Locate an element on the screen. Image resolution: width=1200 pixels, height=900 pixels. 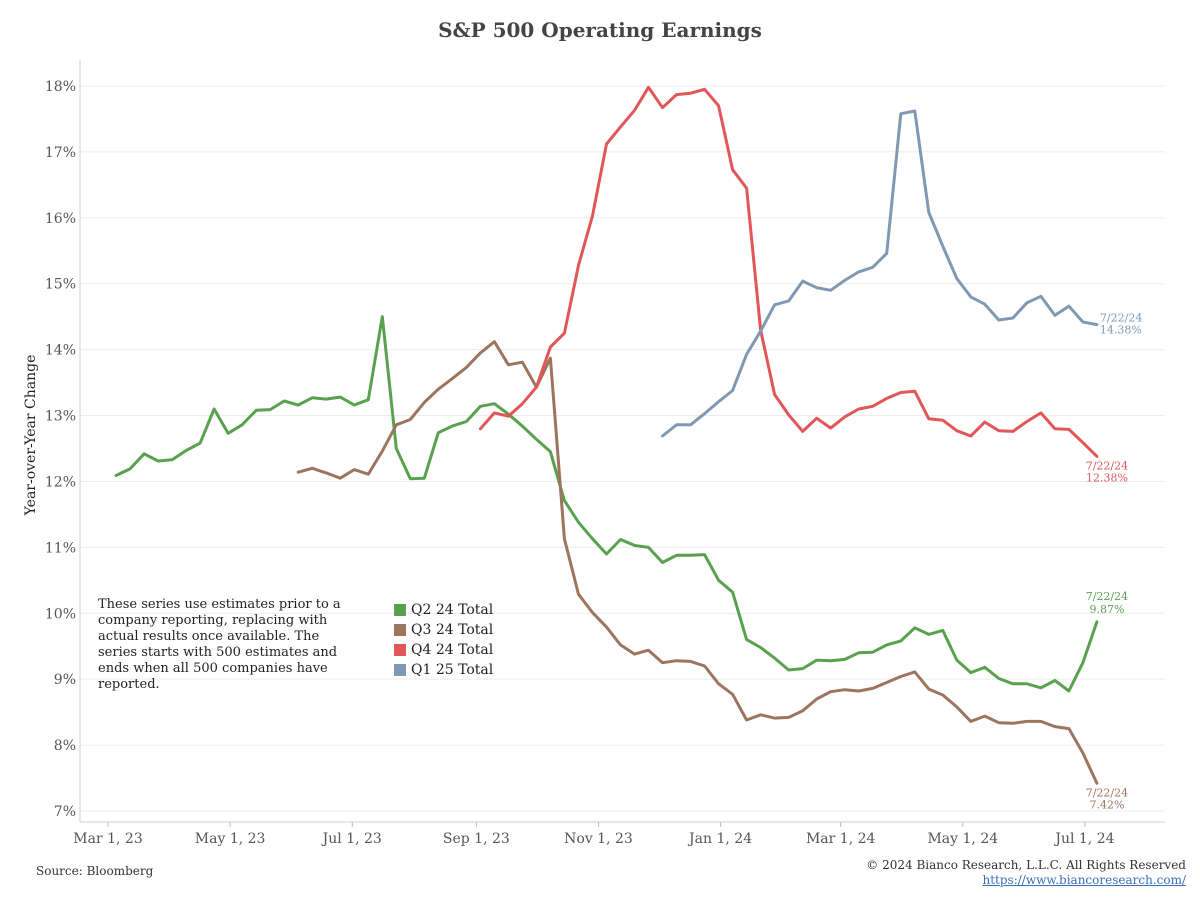
y-tick-label: 13% is located at coordinates (60, 417).